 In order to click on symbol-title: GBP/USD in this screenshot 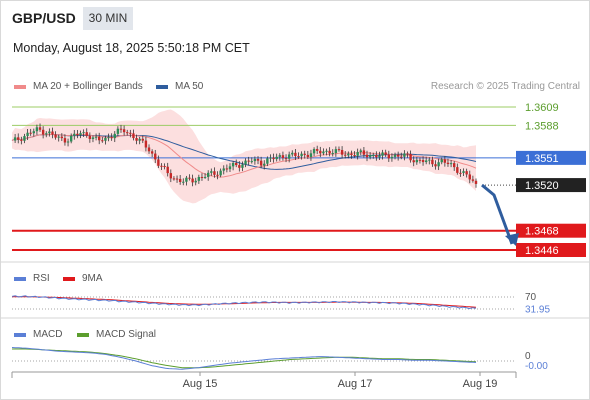, I will do `click(44, 18)`.